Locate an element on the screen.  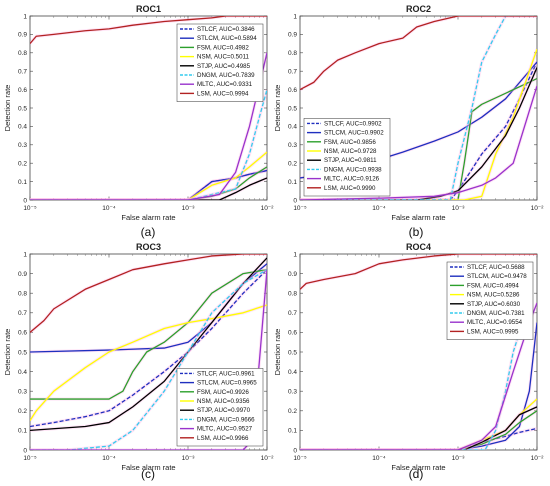
legend-entry: STJP, AUC=0.4985 is located at coordinates (224, 66).